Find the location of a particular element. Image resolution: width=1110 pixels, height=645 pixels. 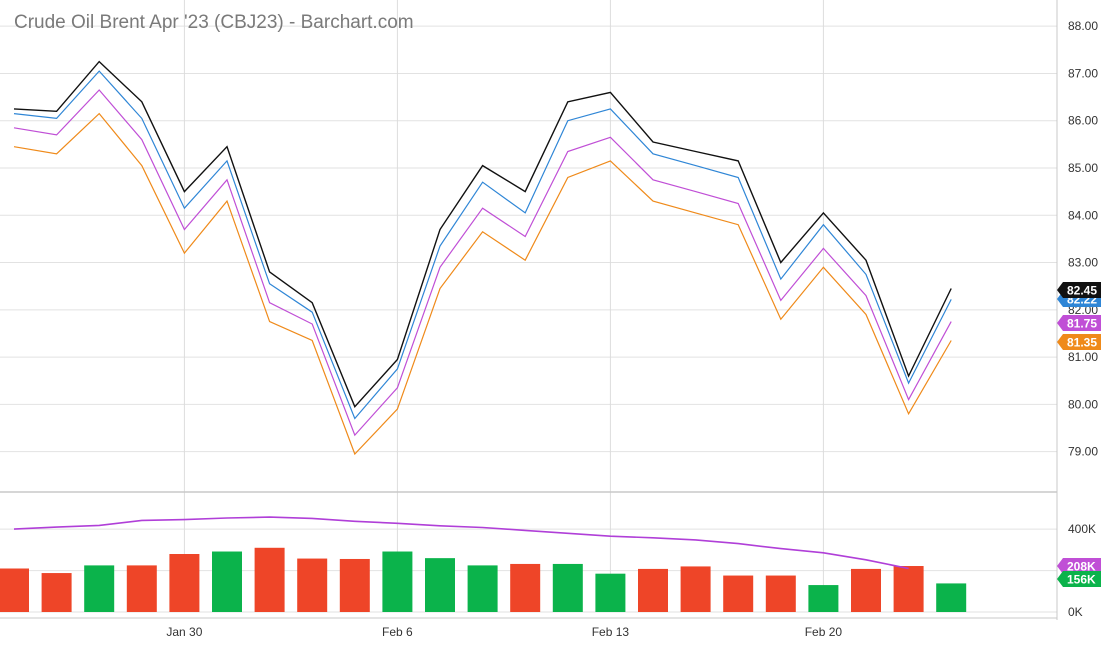

price-badge: 82.45 is located at coordinates (1079, 290).